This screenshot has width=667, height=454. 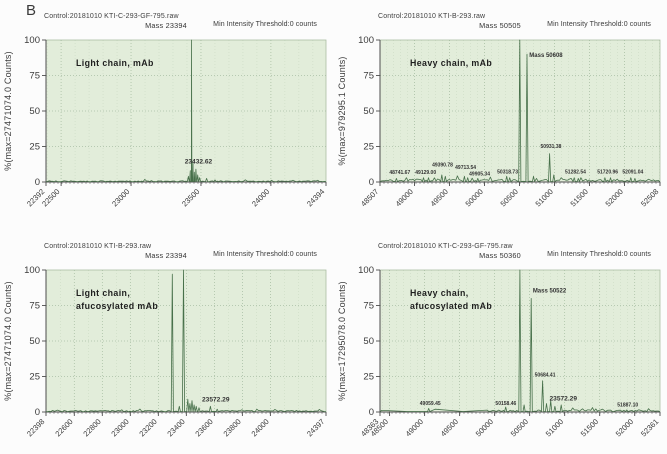 I want to click on x-tick-label: 23600, so click(x=203, y=427).